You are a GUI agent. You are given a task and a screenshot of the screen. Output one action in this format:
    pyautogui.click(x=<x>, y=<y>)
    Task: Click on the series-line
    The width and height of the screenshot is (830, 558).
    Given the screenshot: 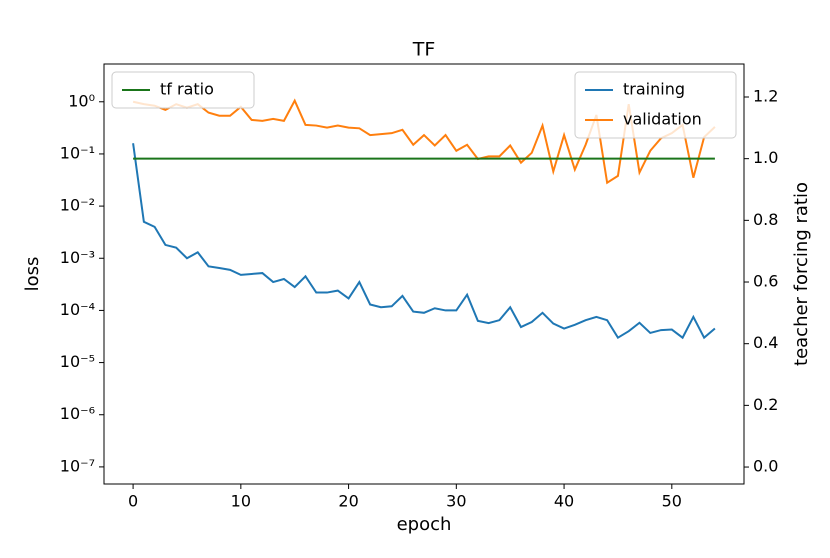 What is the action you would take?
    pyautogui.click(x=424, y=141)
    